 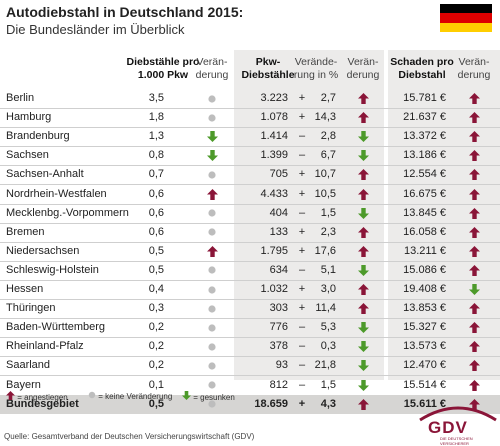 What do you see at coordinates (212, 68) in the screenshot?
I see `header-rate-change: Verän-derung` at bounding box center [212, 68].